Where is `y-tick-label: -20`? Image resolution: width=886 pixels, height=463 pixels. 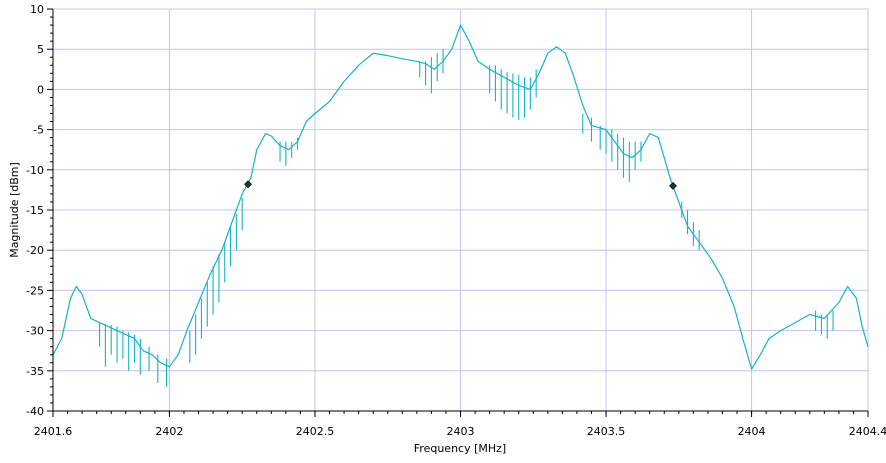 y-tick-label: -20 is located at coordinates (35, 250).